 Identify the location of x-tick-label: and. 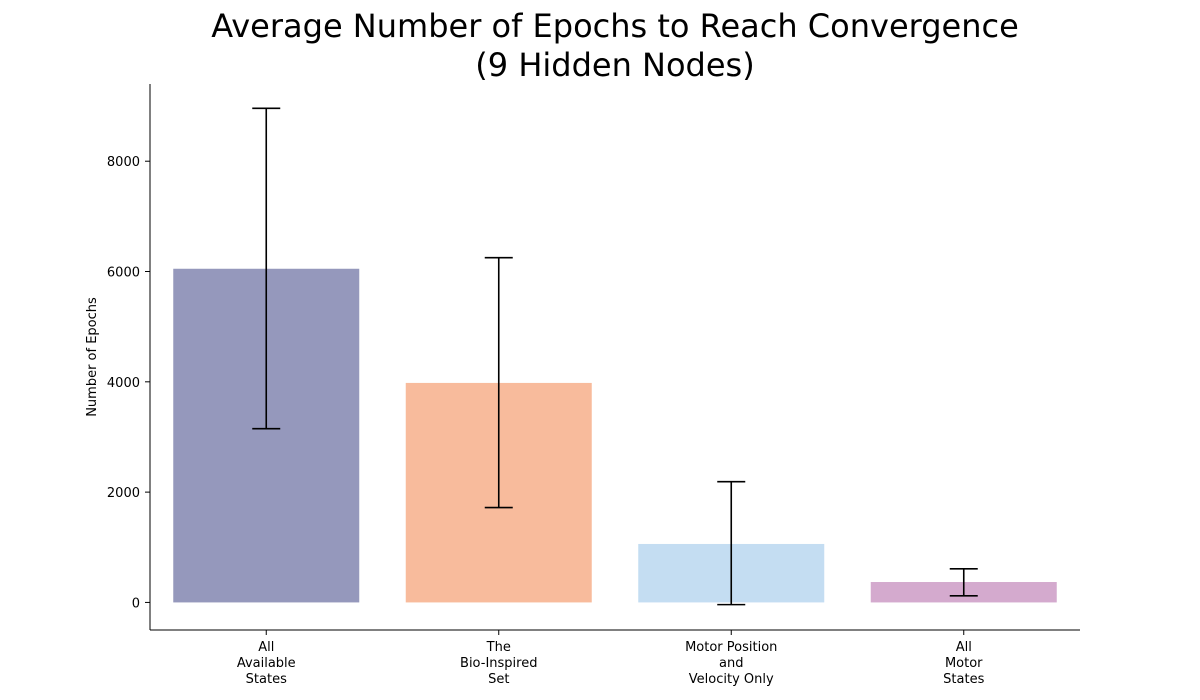
(731, 663).